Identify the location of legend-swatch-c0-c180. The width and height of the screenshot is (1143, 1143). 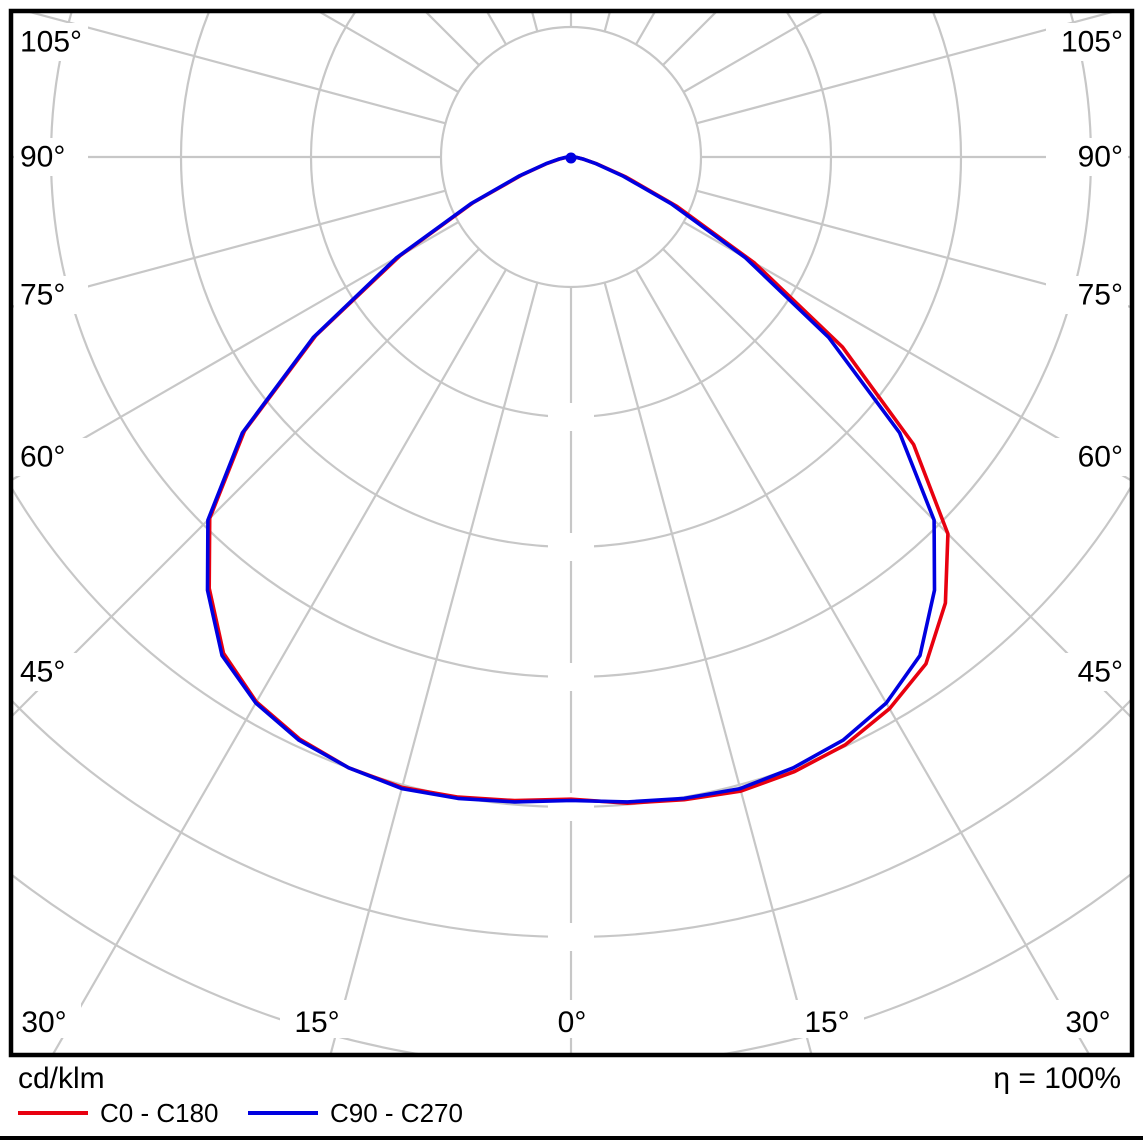
(53, 1113).